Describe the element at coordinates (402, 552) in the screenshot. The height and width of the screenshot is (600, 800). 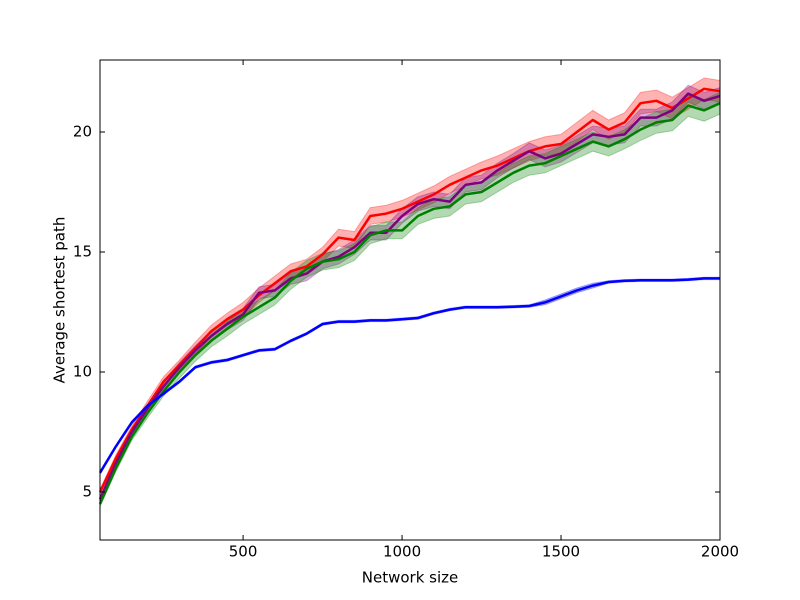
I see `x-tick-label: 1000` at that location.